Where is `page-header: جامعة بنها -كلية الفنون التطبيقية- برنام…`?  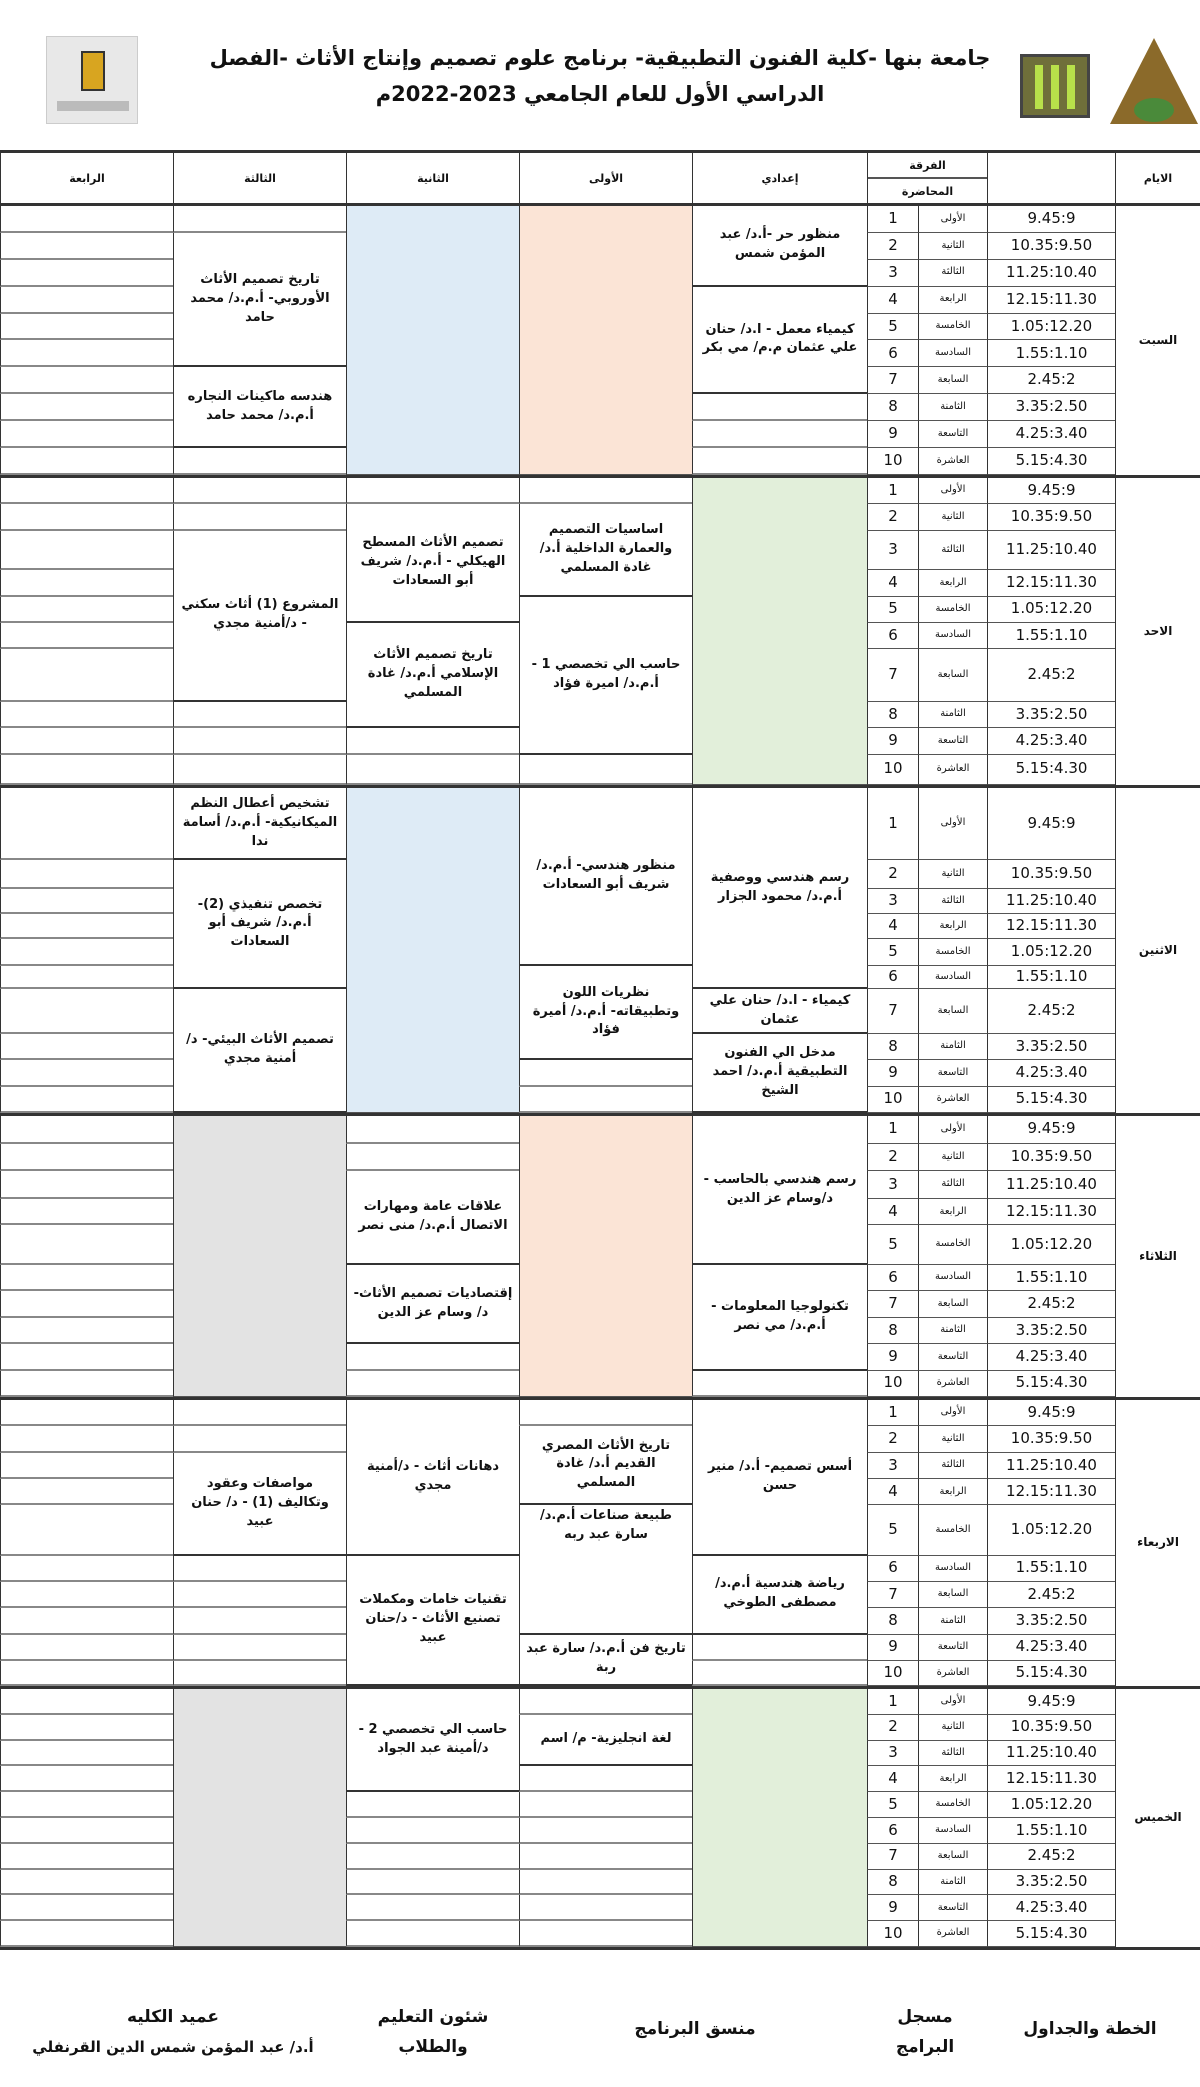
page-header: جامعة بنها -كلية الفنون التطبيقية- برنام… is located at coordinates (600, 75).